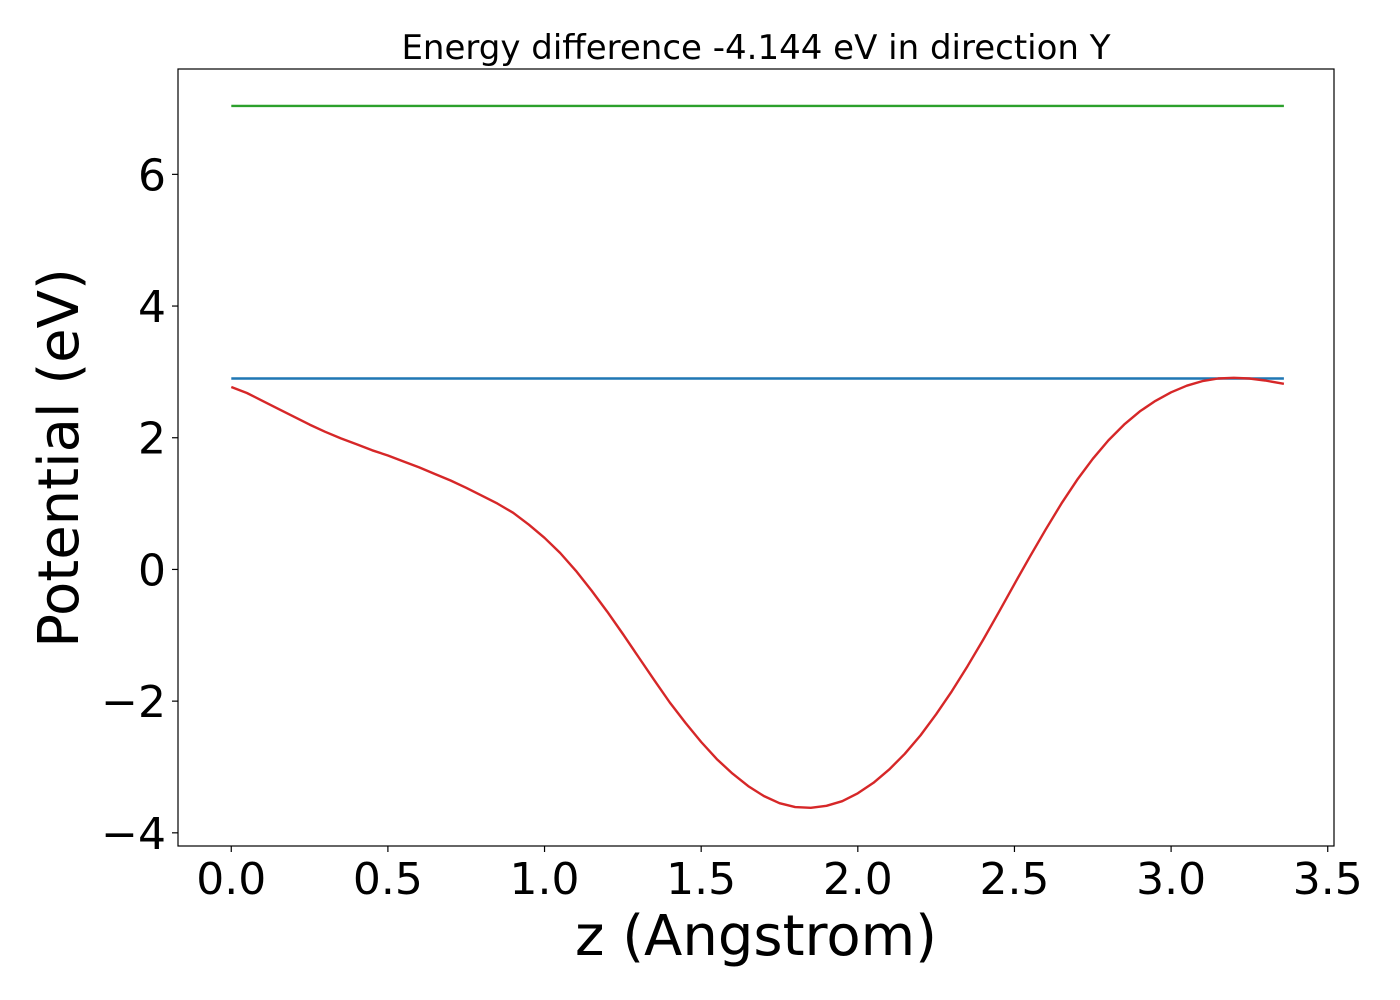 Image resolution: width=1400 pixels, height=1000 pixels. What do you see at coordinates (1171, 879) in the screenshot?
I see `x-tick-label: 3.0` at bounding box center [1171, 879].